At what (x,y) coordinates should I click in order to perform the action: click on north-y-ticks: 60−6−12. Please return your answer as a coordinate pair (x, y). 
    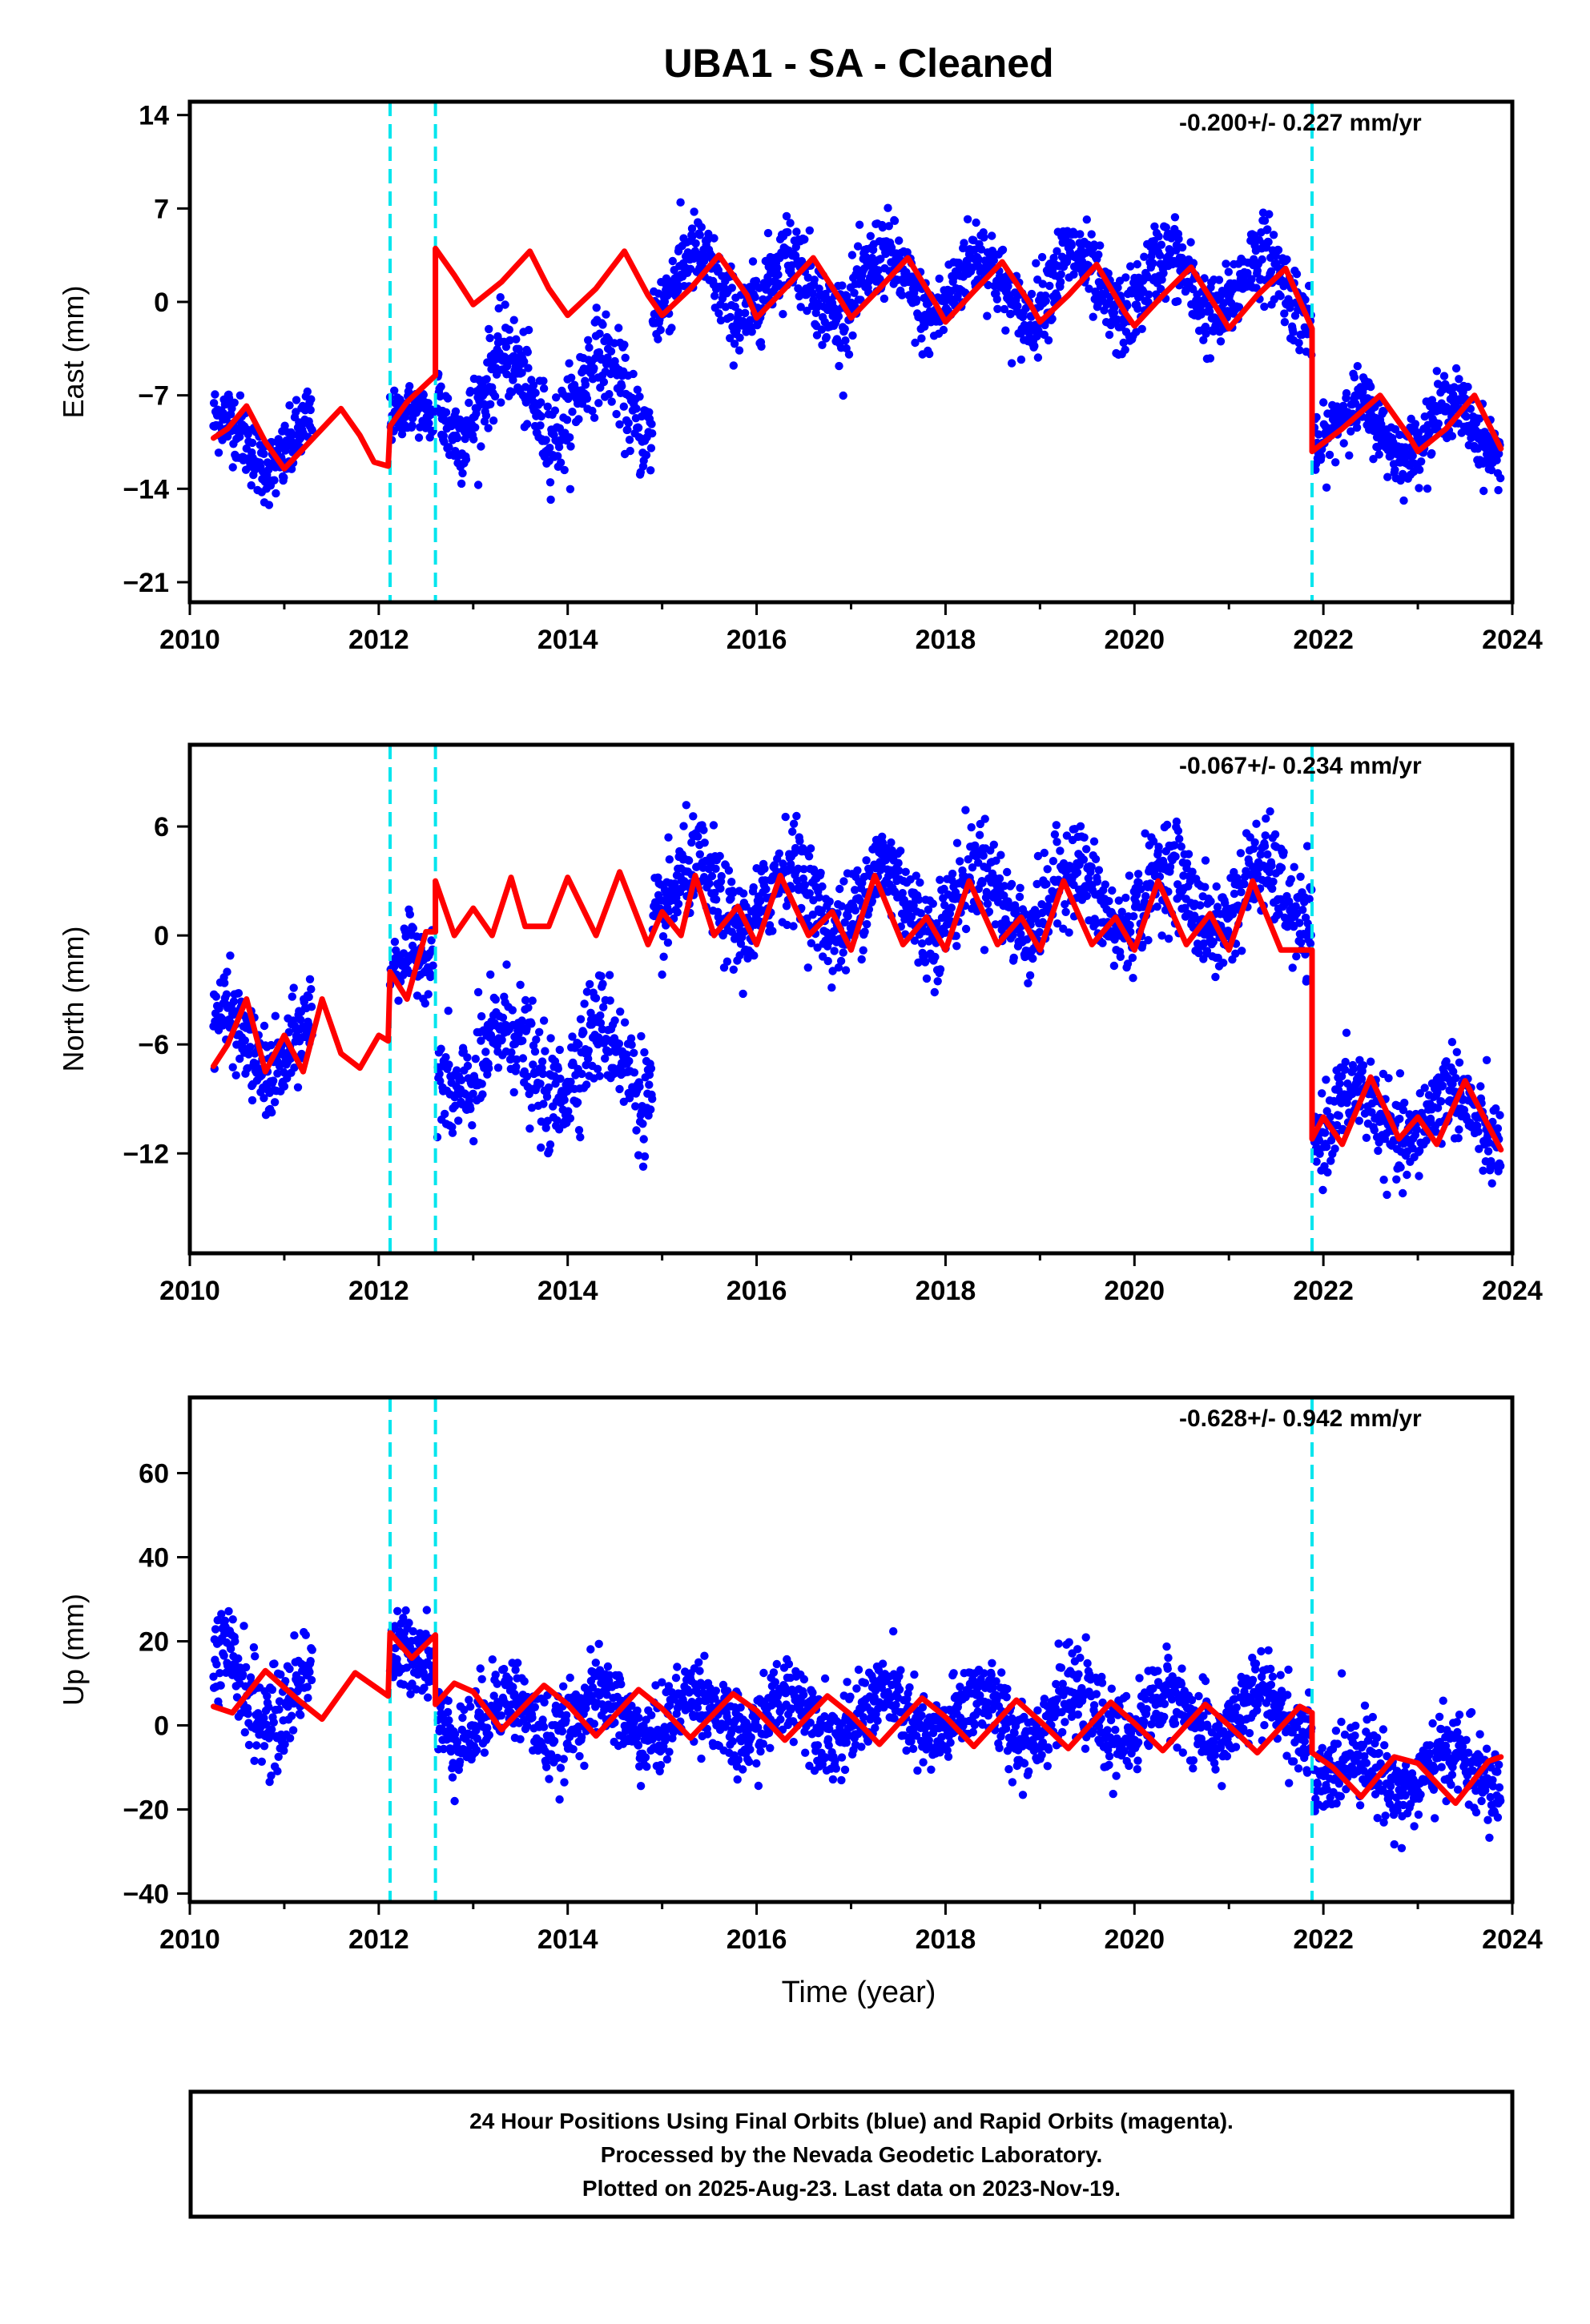
    Looking at the image, I should click on (156, 990).